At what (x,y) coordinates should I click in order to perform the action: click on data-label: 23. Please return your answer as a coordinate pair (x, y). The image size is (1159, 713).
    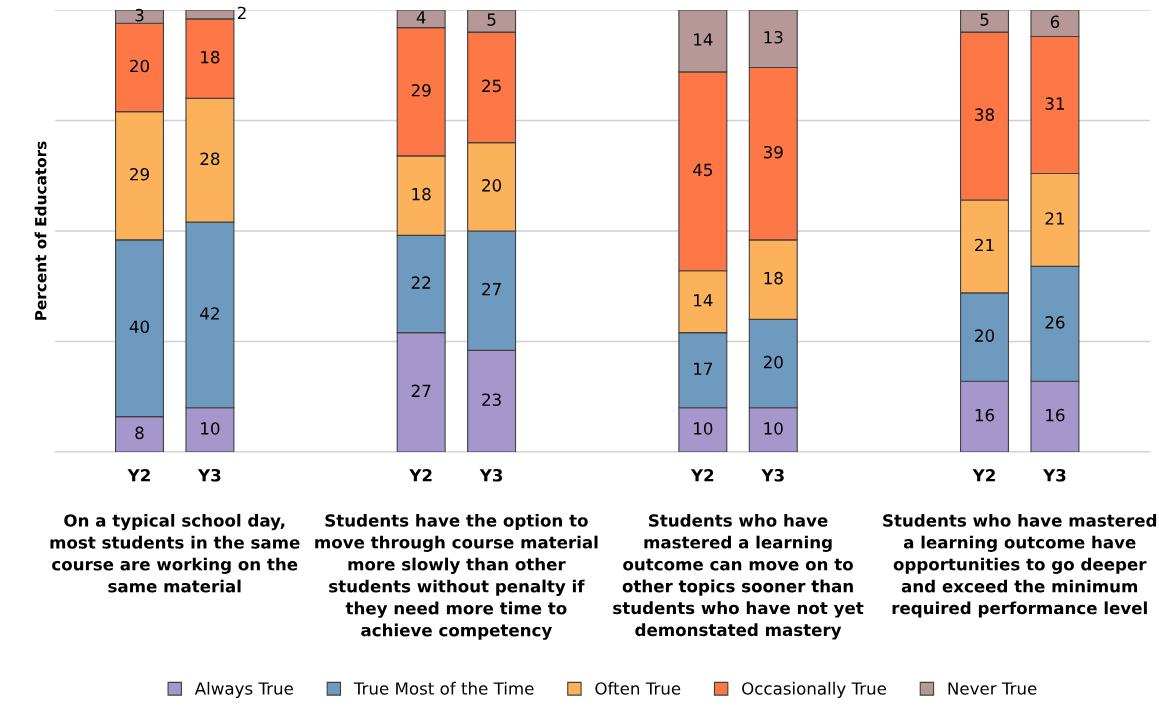
    Looking at the image, I should click on (491, 400).